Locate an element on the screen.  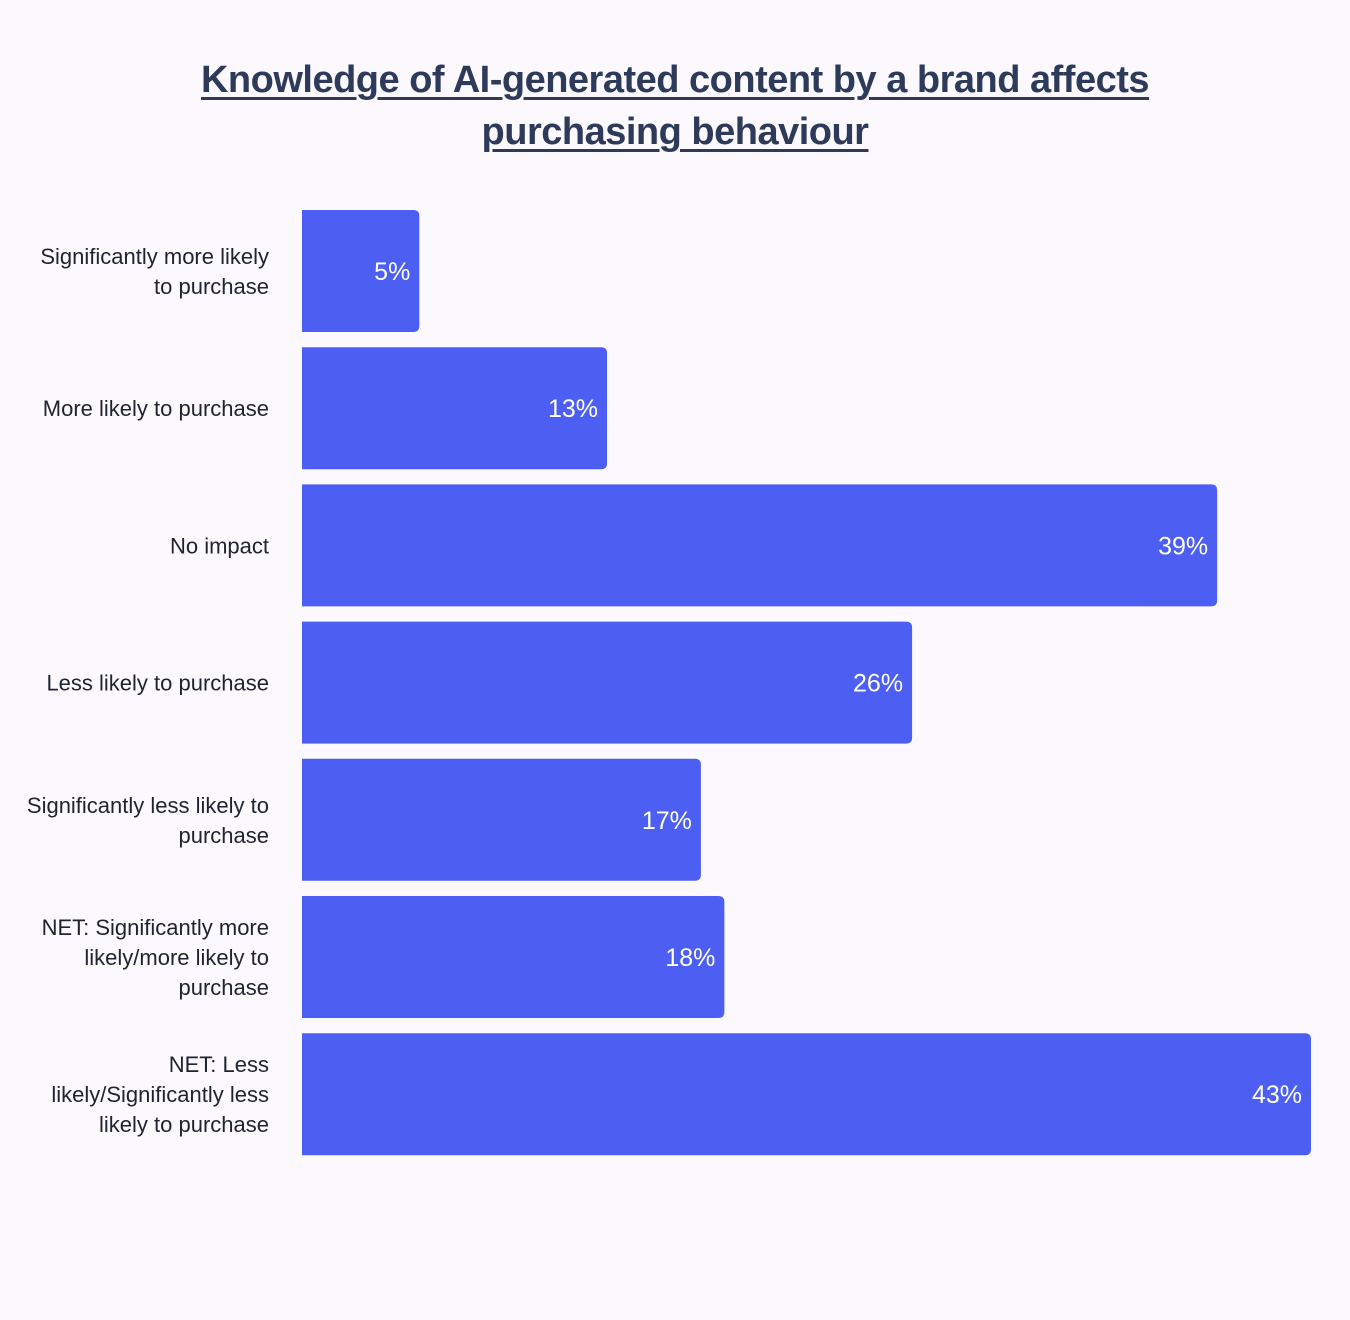
category-label-line: Significantly less likely to is located at coordinates (148, 805).